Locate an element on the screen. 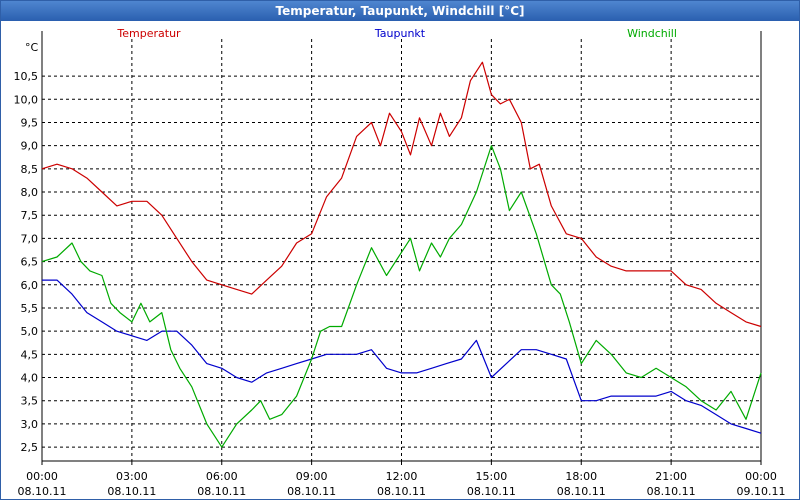  x-tick-time: 21:00 is located at coordinates (671, 476).